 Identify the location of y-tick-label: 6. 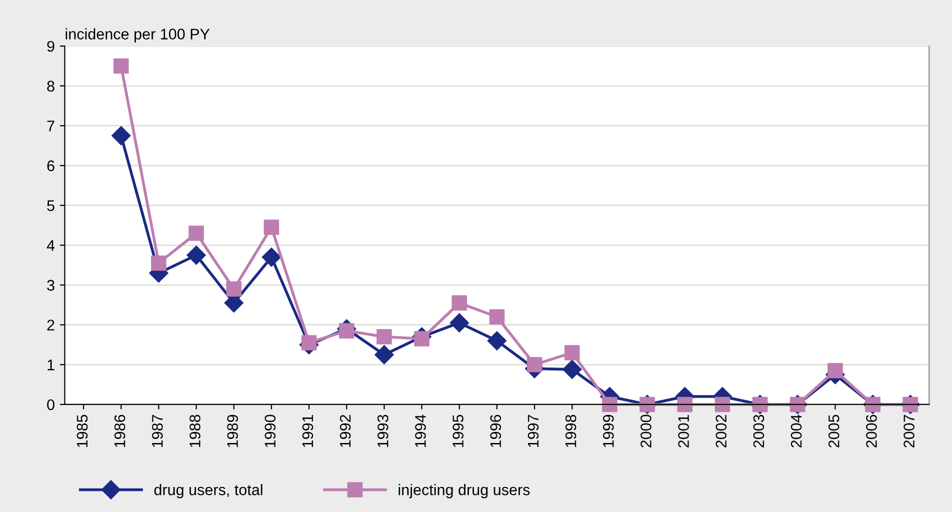
(50, 166).